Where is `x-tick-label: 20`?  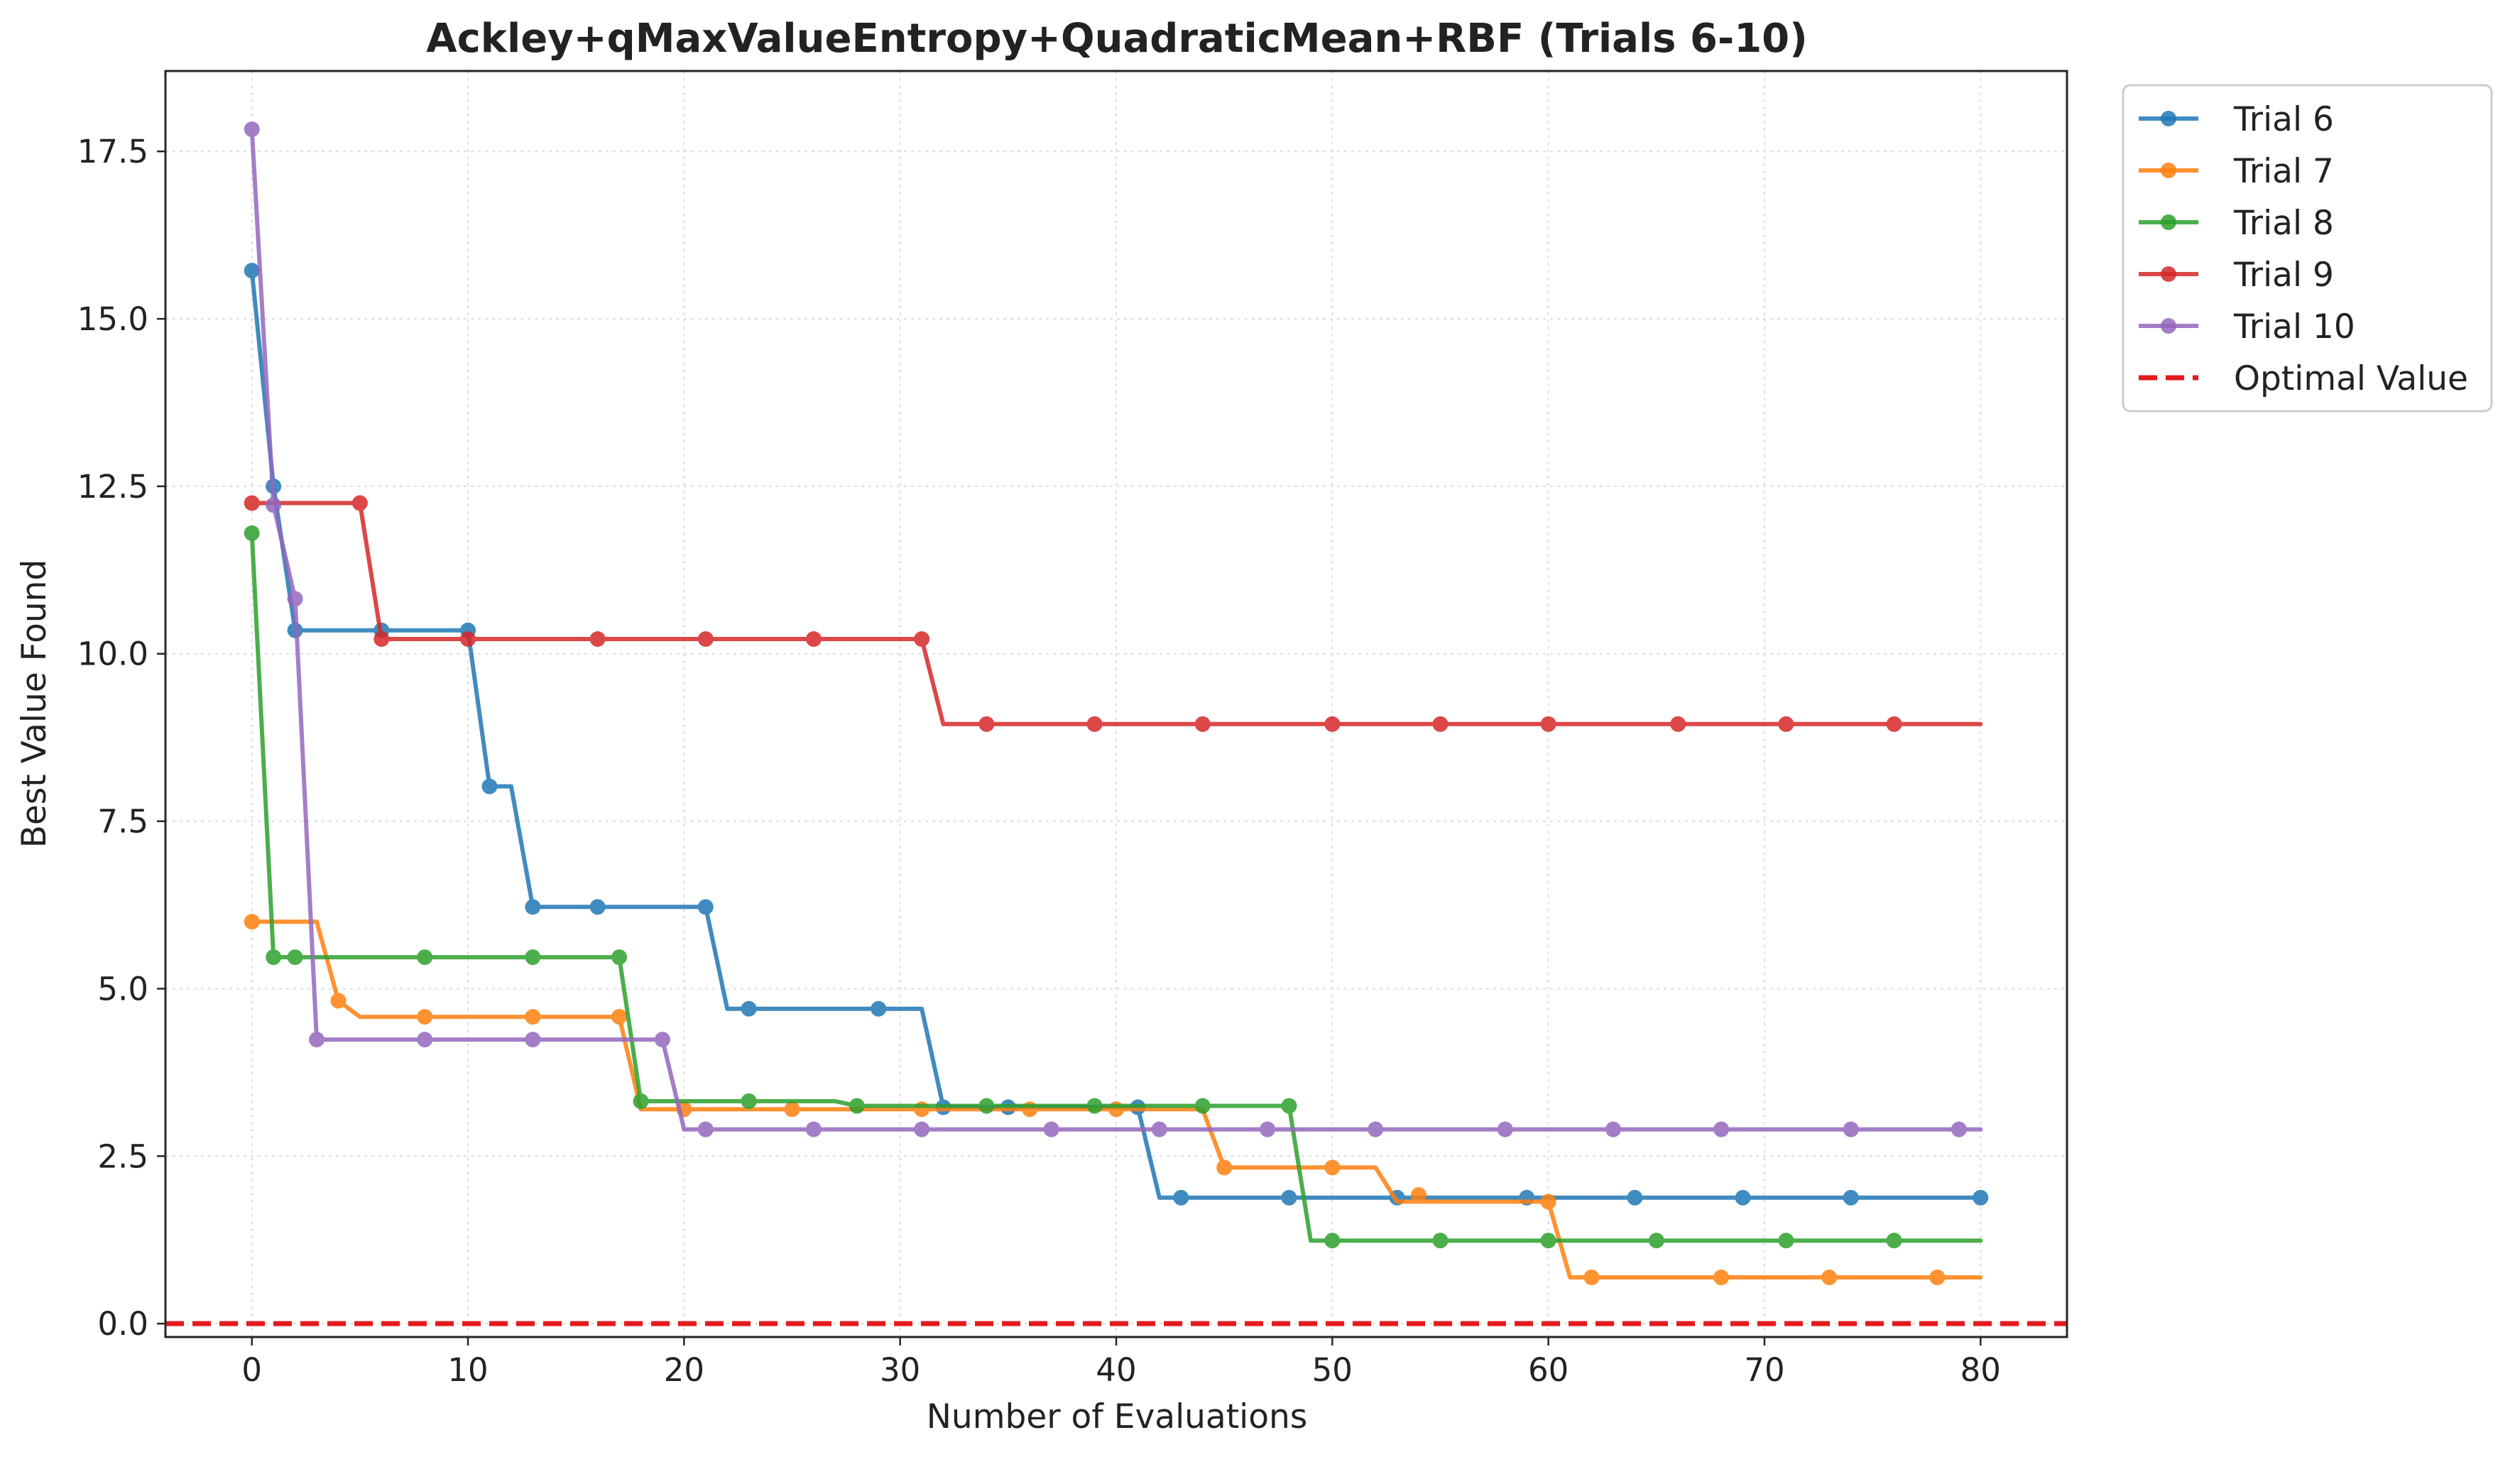
x-tick-label: 20 is located at coordinates (684, 1370).